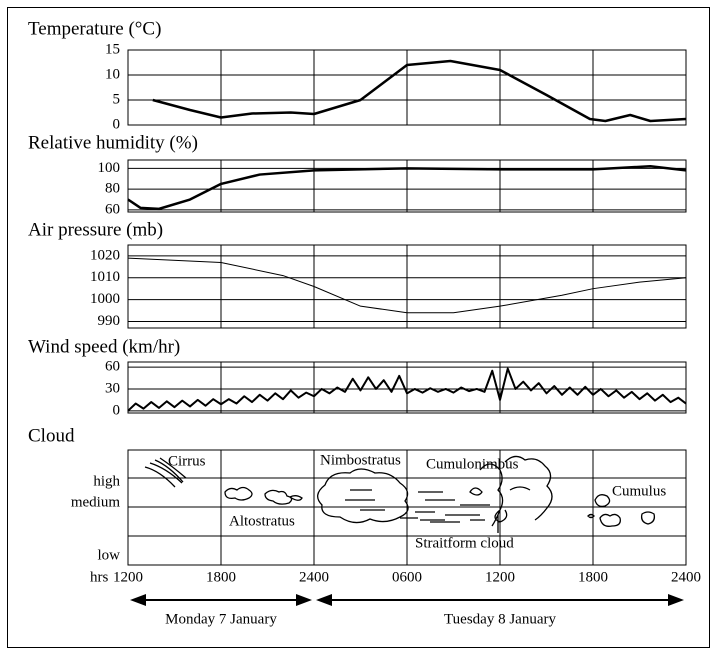 Image resolution: width=717 pixels, height=655 pixels. What do you see at coordinates (109, 555) in the screenshot?
I see `y-tick-label: low` at bounding box center [109, 555].